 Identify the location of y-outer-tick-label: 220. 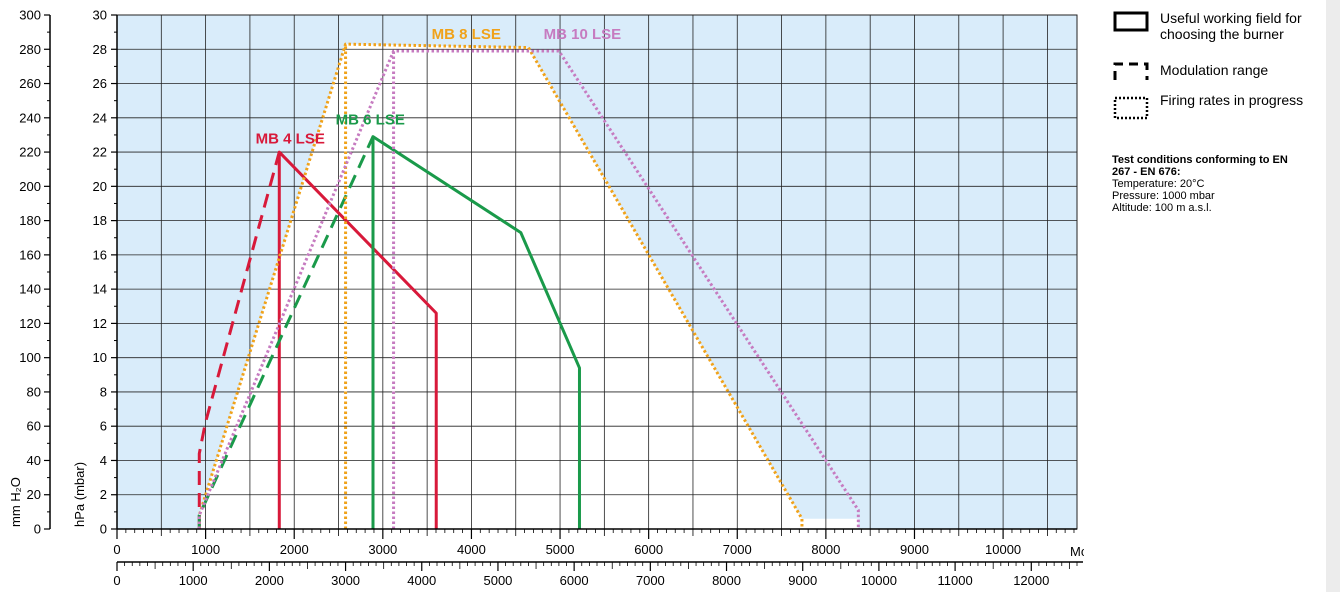
(30, 152).